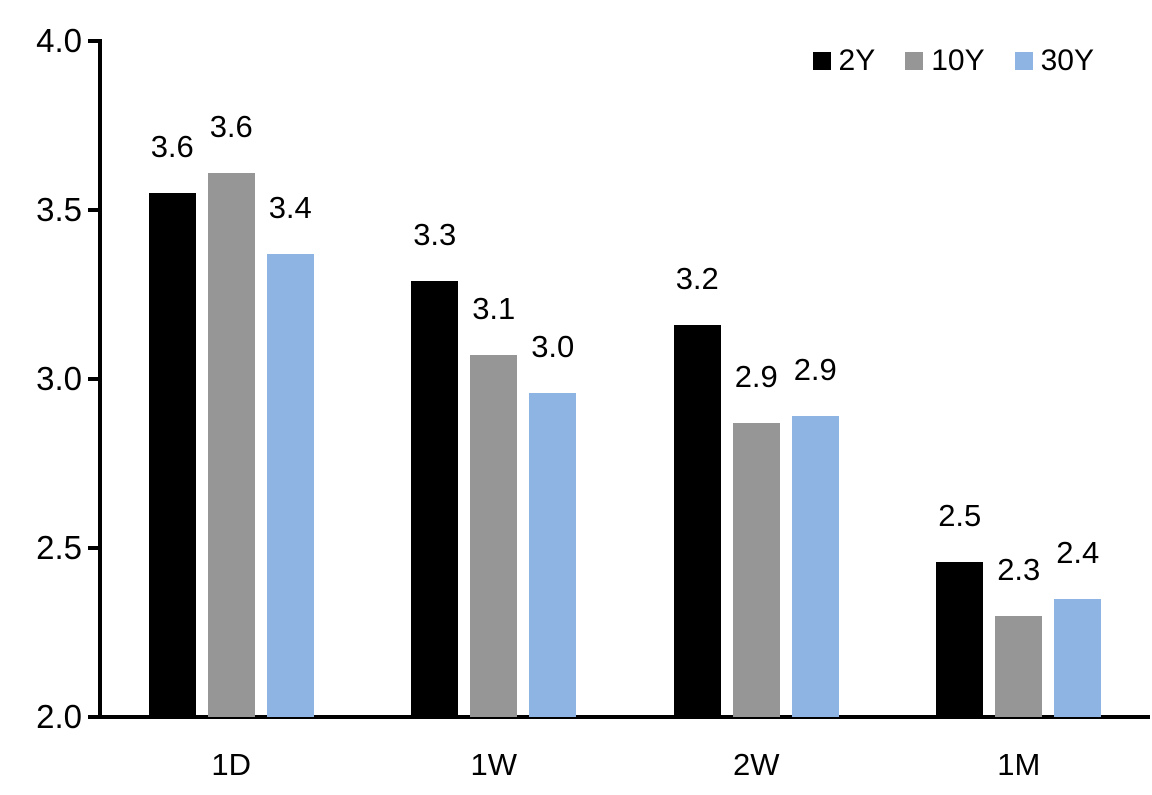 Image resolution: width=1152 pixels, height=795 pixels. I want to click on bar-label-2y-1m: 2.5, so click(960, 515).